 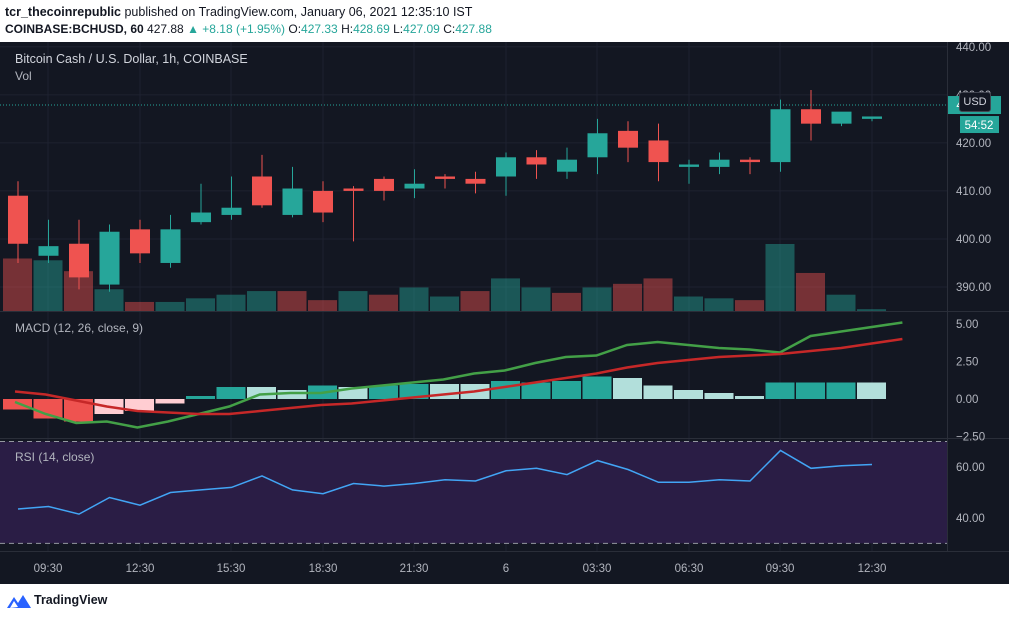 I want to click on price-tick-label: 410.00, so click(x=973, y=192).